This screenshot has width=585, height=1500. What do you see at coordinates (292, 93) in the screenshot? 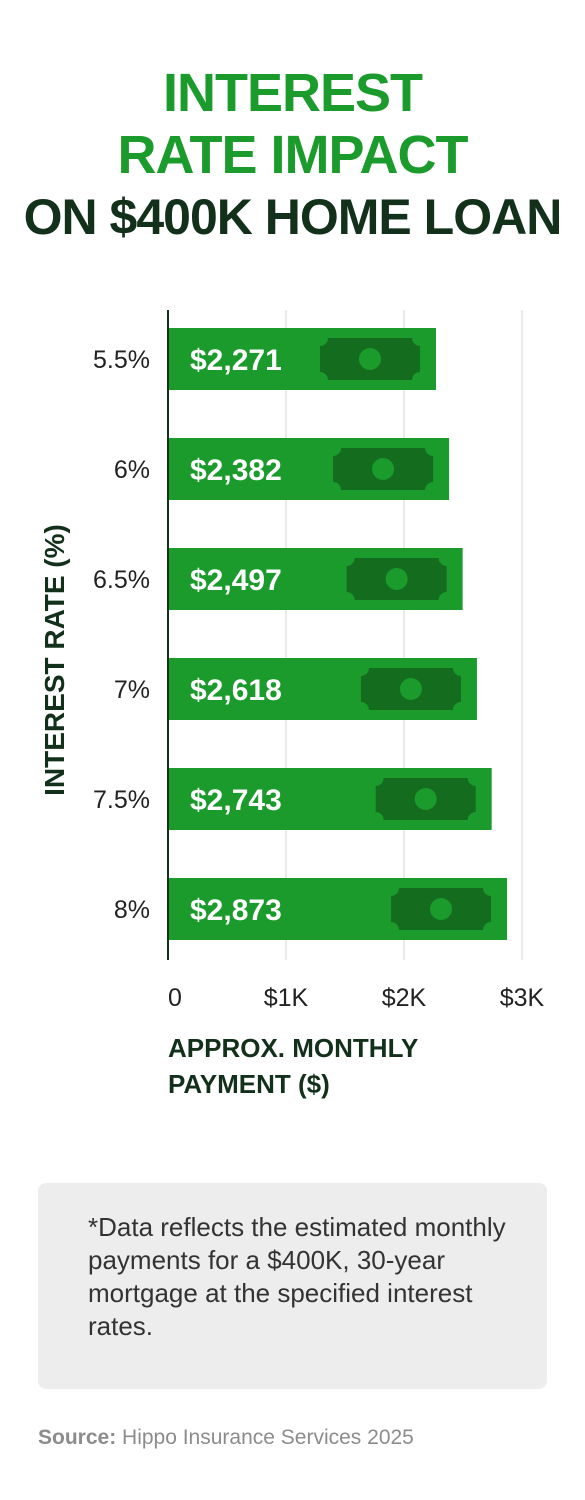
I see `title-line-1: INTEREST` at bounding box center [292, 93].